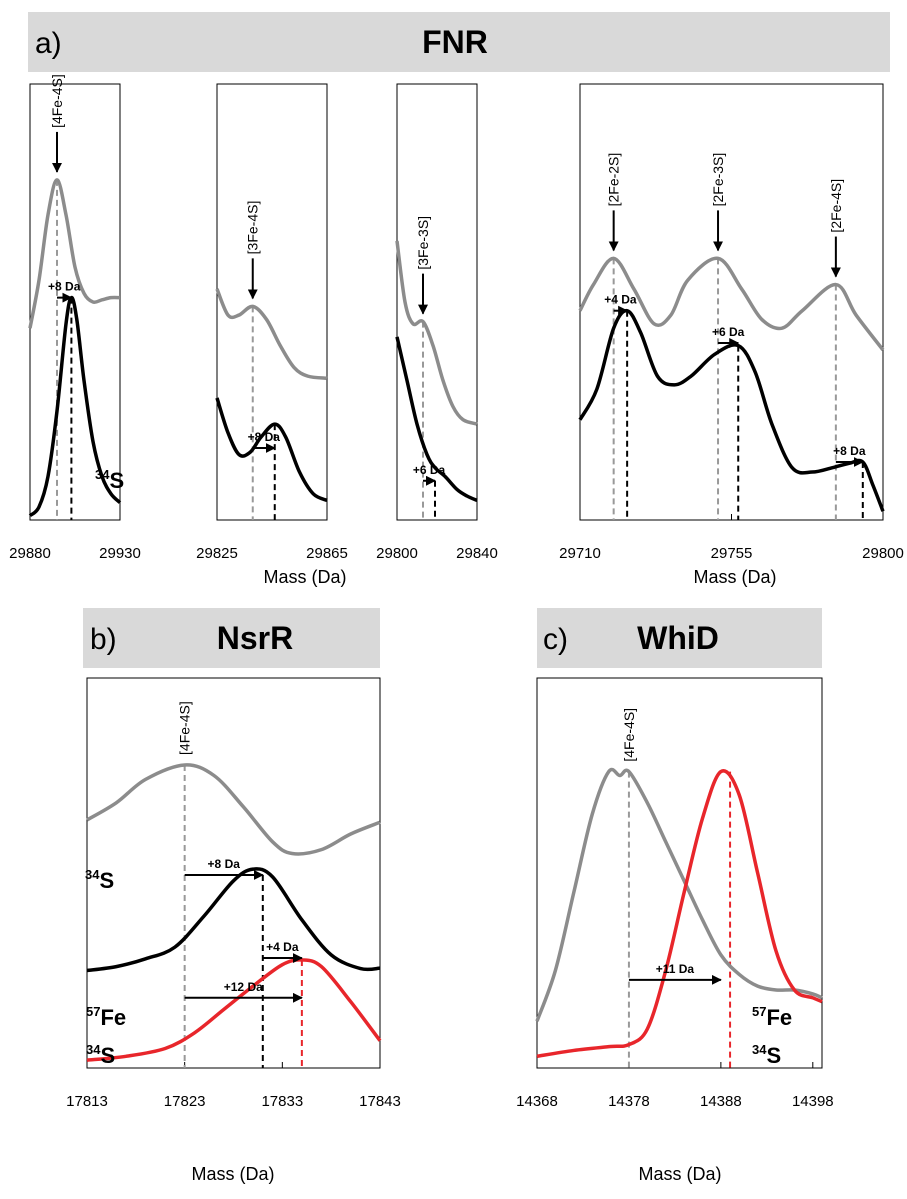 This screenshot has height=1199, width=907. Describe the element at coordinates (580, 553) in the screenshot. I see `x-tick-label: 29710` at that location.